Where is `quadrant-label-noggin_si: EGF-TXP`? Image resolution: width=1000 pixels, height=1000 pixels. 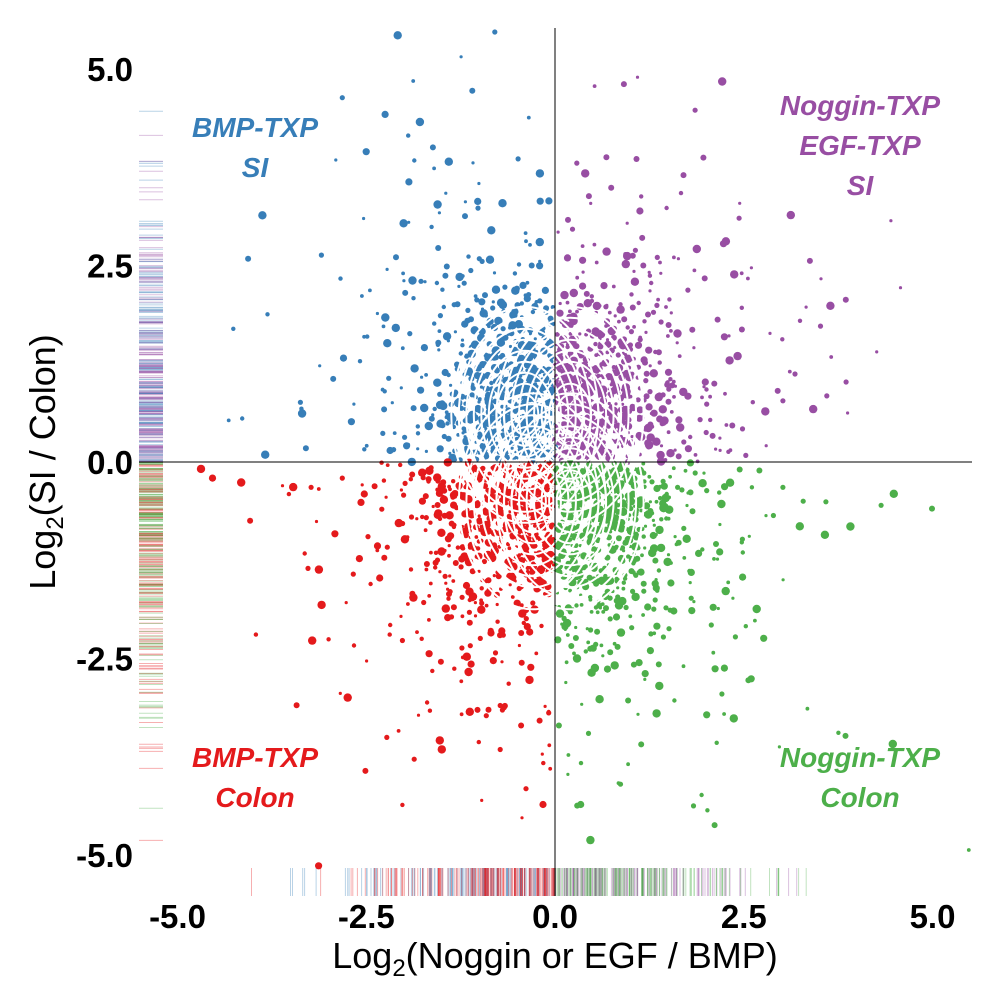 quadrant-label-noggin_si: EGF-TXP is located at coordinates (860, 145).